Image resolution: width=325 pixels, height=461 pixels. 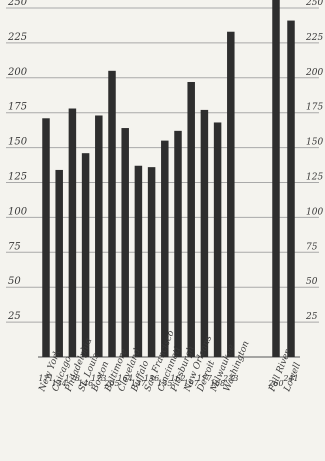 What do you see at coordinates (205, 378) in the screenshot?
I see `value-label: 177` at bounding box center [205, 378].